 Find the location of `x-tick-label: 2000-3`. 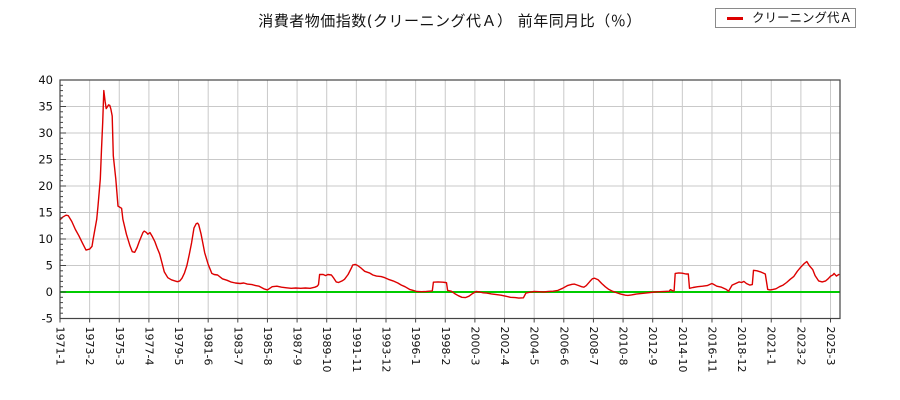

x-tick-label: 2000-3 is located at coordinates (474, 346).